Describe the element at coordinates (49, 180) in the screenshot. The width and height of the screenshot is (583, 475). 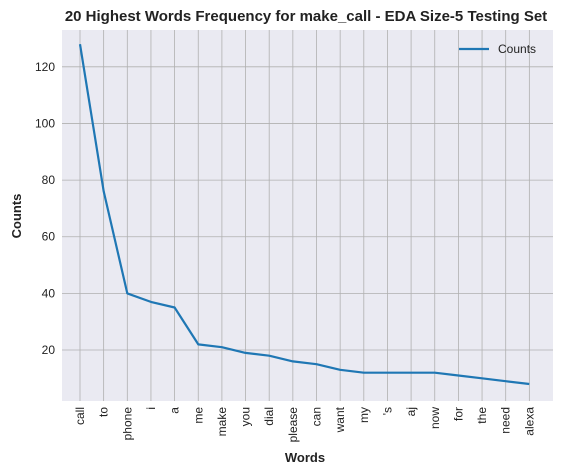
I see `y-tick-label: 80` at that location.